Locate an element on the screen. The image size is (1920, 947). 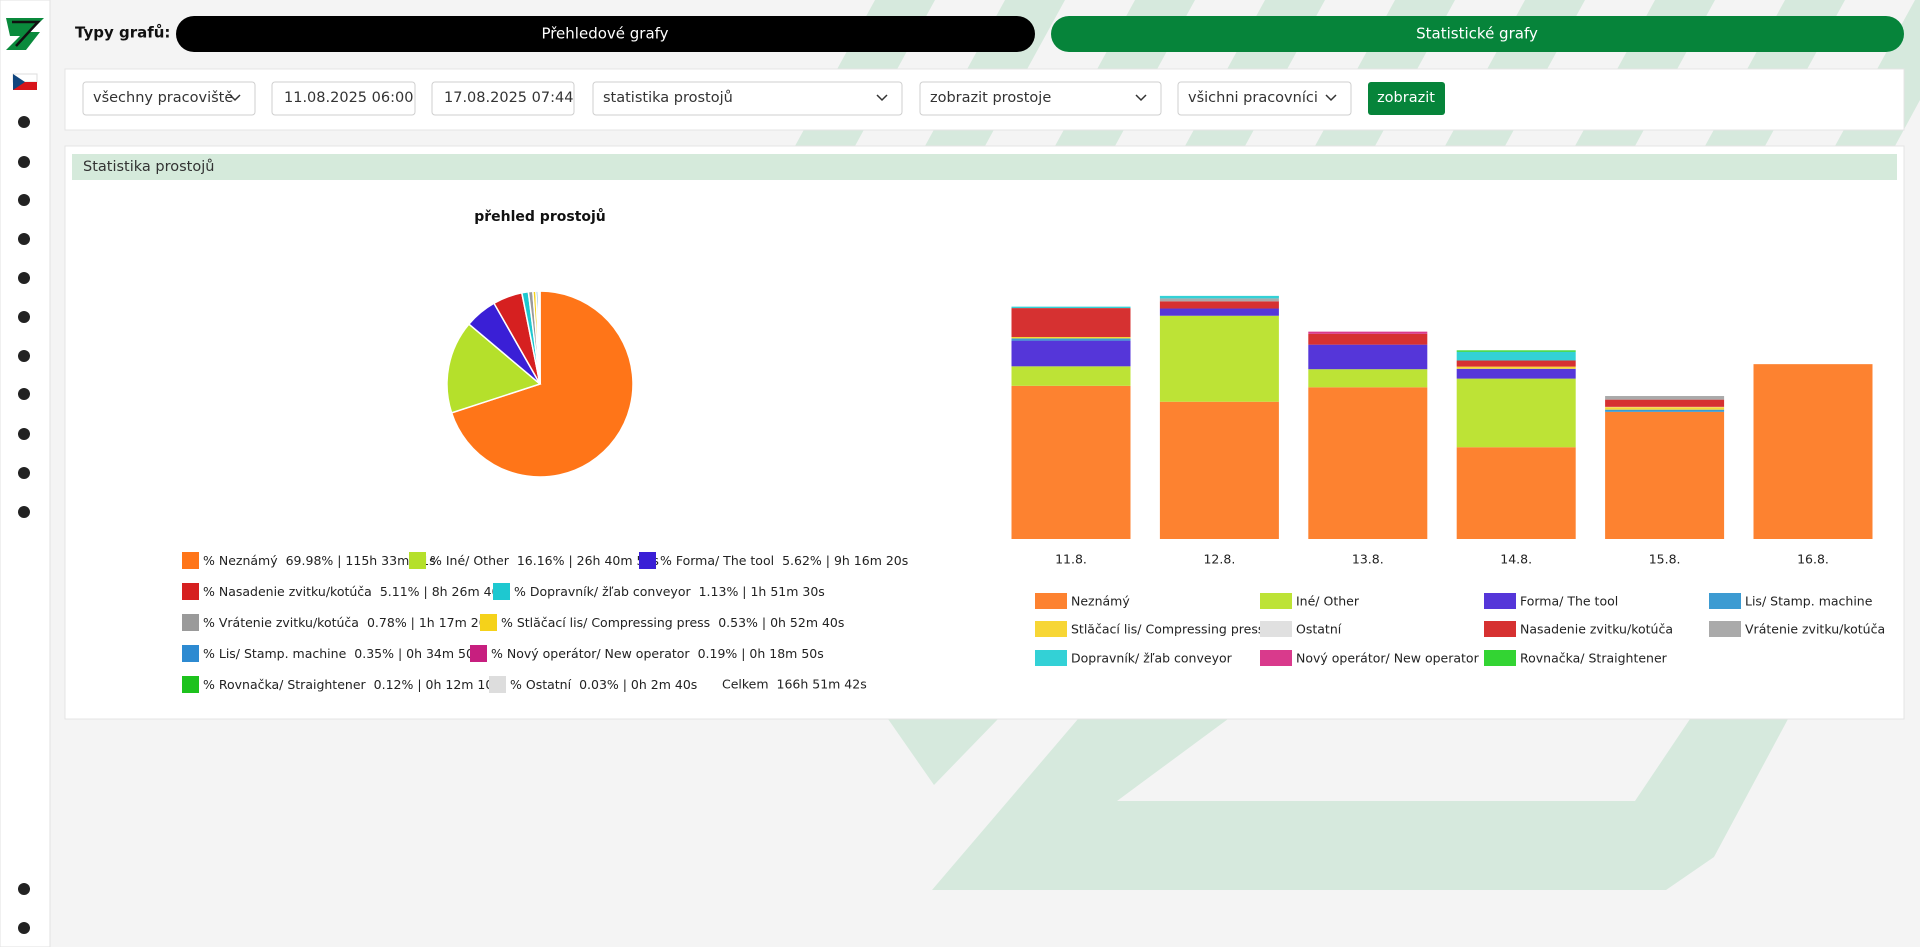
x-tick-label: 12.8. is located at coordinates (1219, 559).